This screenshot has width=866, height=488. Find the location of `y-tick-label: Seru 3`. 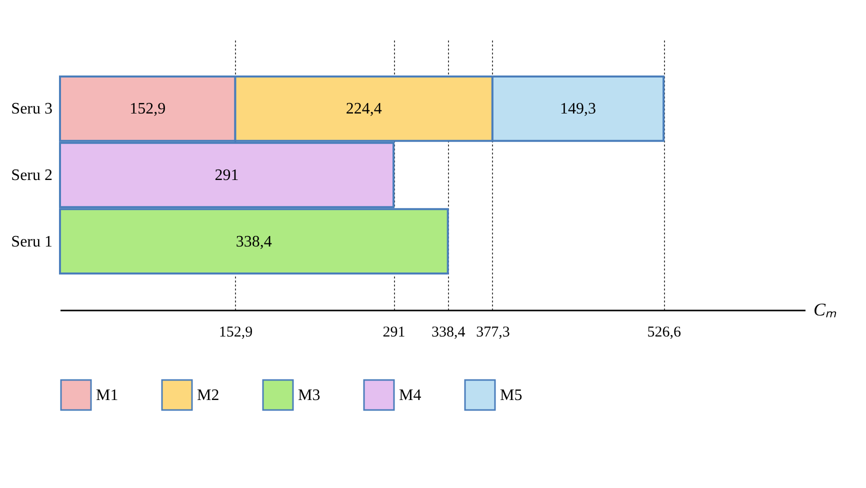

y-tick-label: Seru 3 is located at coordinates (31, 109).